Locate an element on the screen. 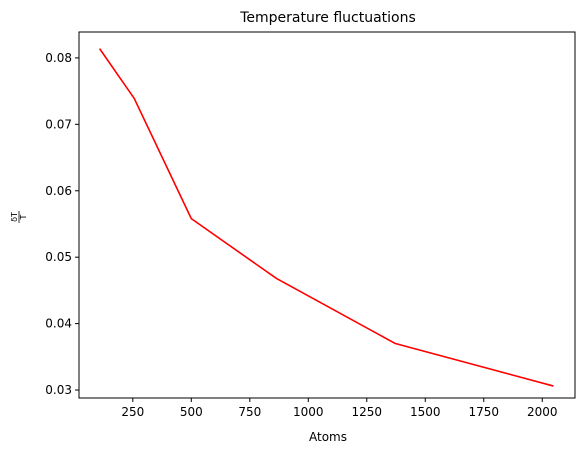  x-tick-label: 2000 is located at coordinates (542, 412).